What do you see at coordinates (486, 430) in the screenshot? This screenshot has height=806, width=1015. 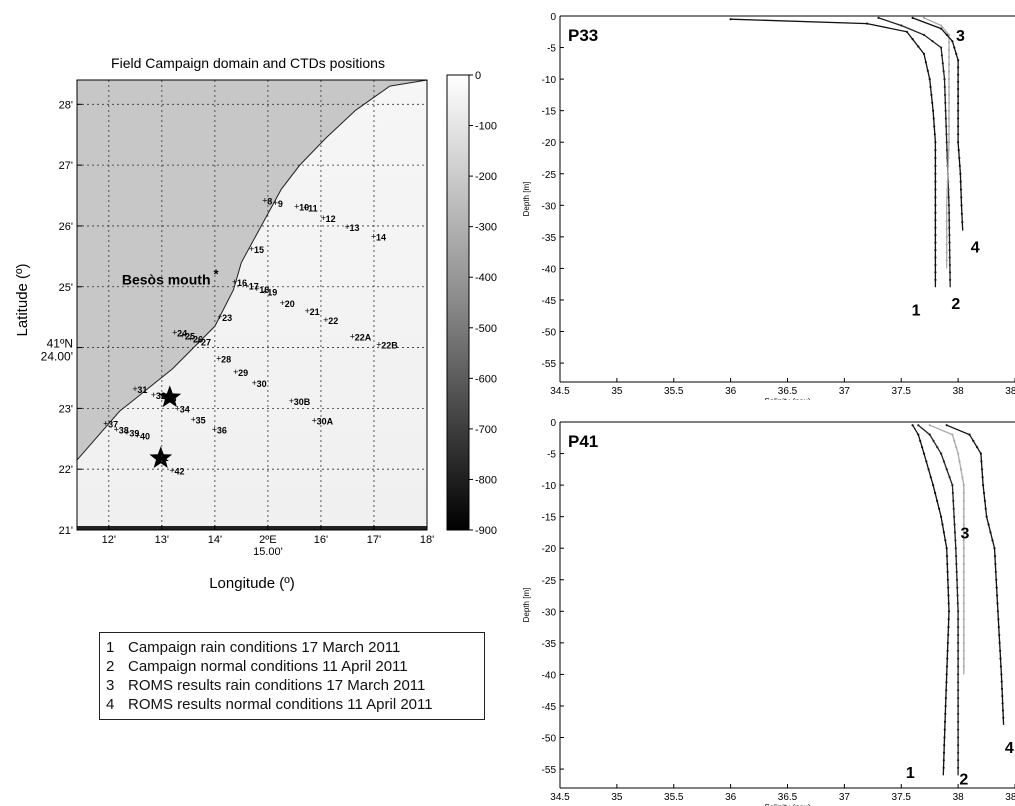 I see `colorbar-tick-label: -700` at bounding box center [486, 430].